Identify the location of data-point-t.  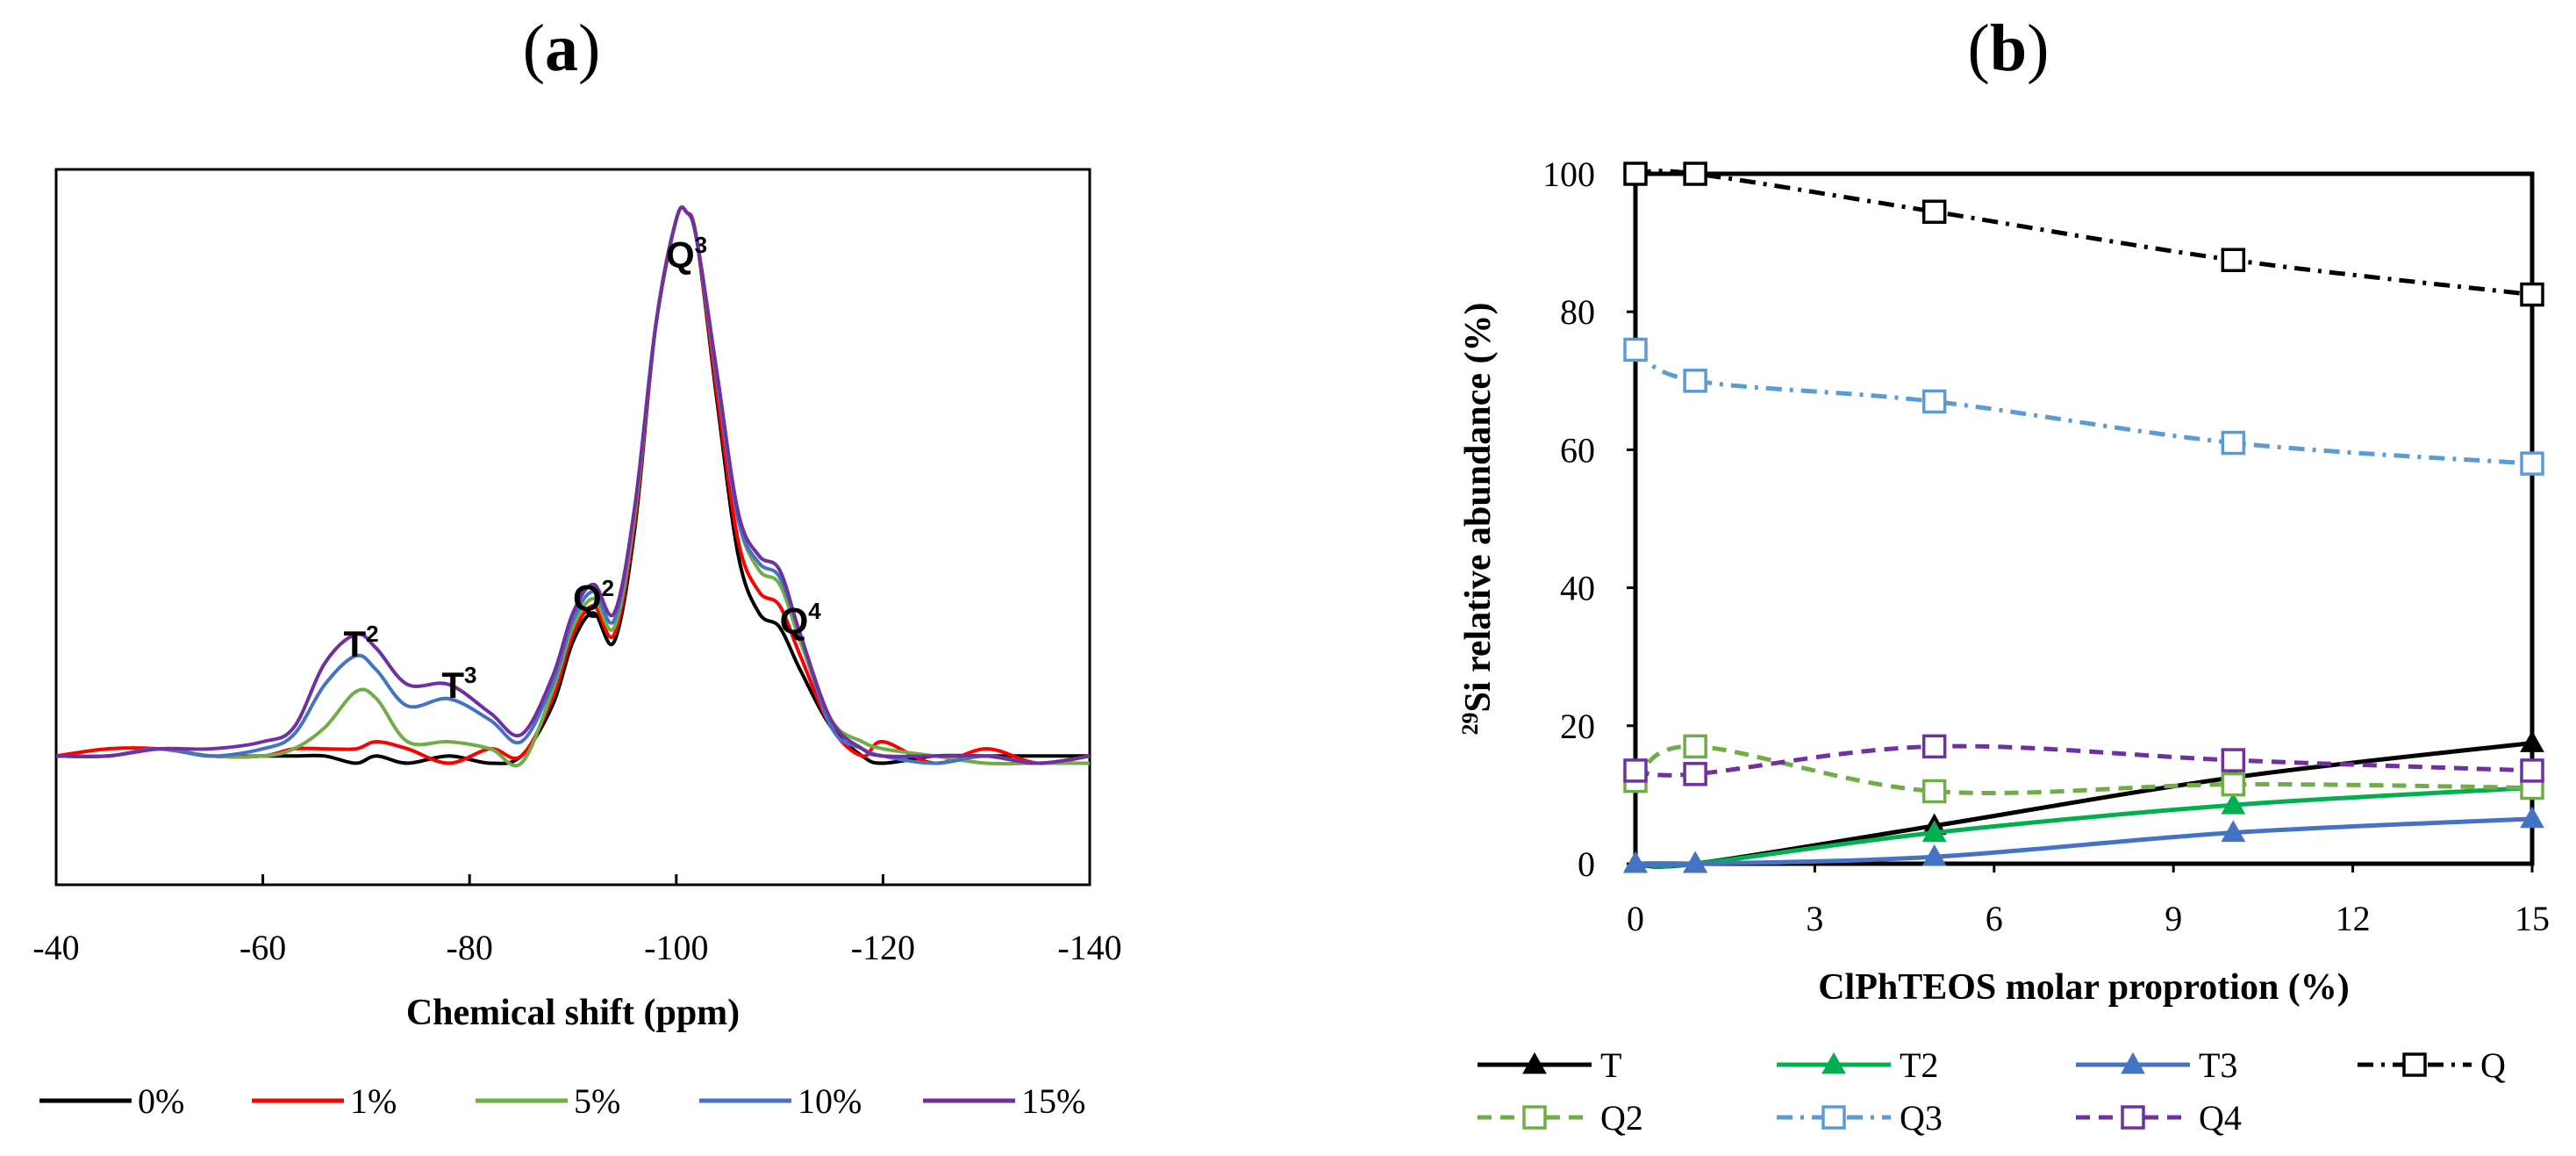
(2532, 741).